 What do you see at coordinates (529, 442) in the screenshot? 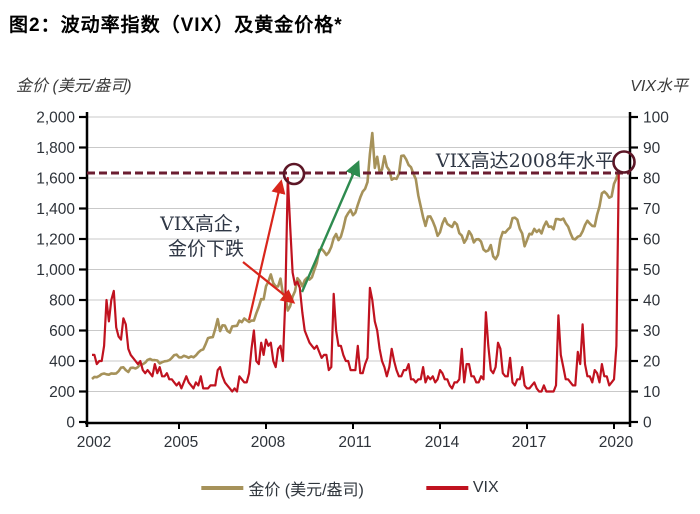
I see `x-axis-tick-label: 2017` at bounding box center [529, 442].